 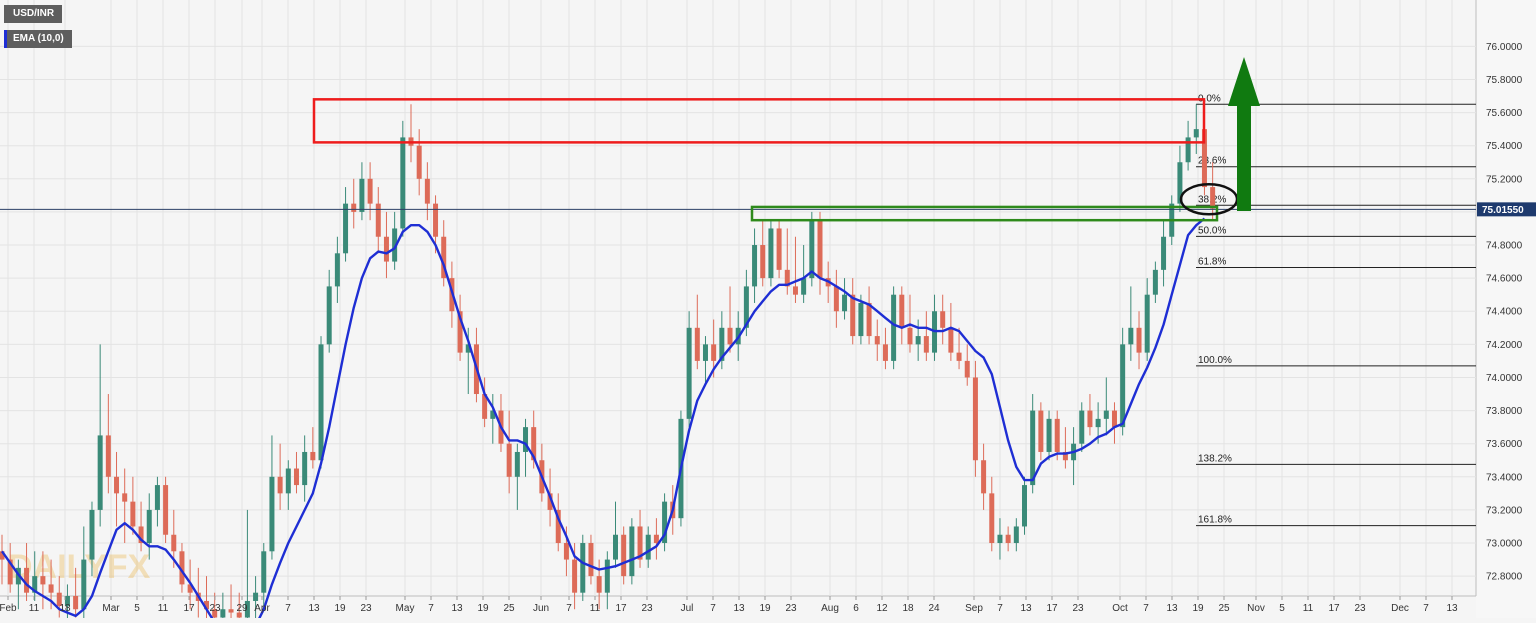 What do you see at coordinates (1504, 345) in the screenshot?
I see `y-tick-label: 74.2000` at bounding box center [1504, 345].